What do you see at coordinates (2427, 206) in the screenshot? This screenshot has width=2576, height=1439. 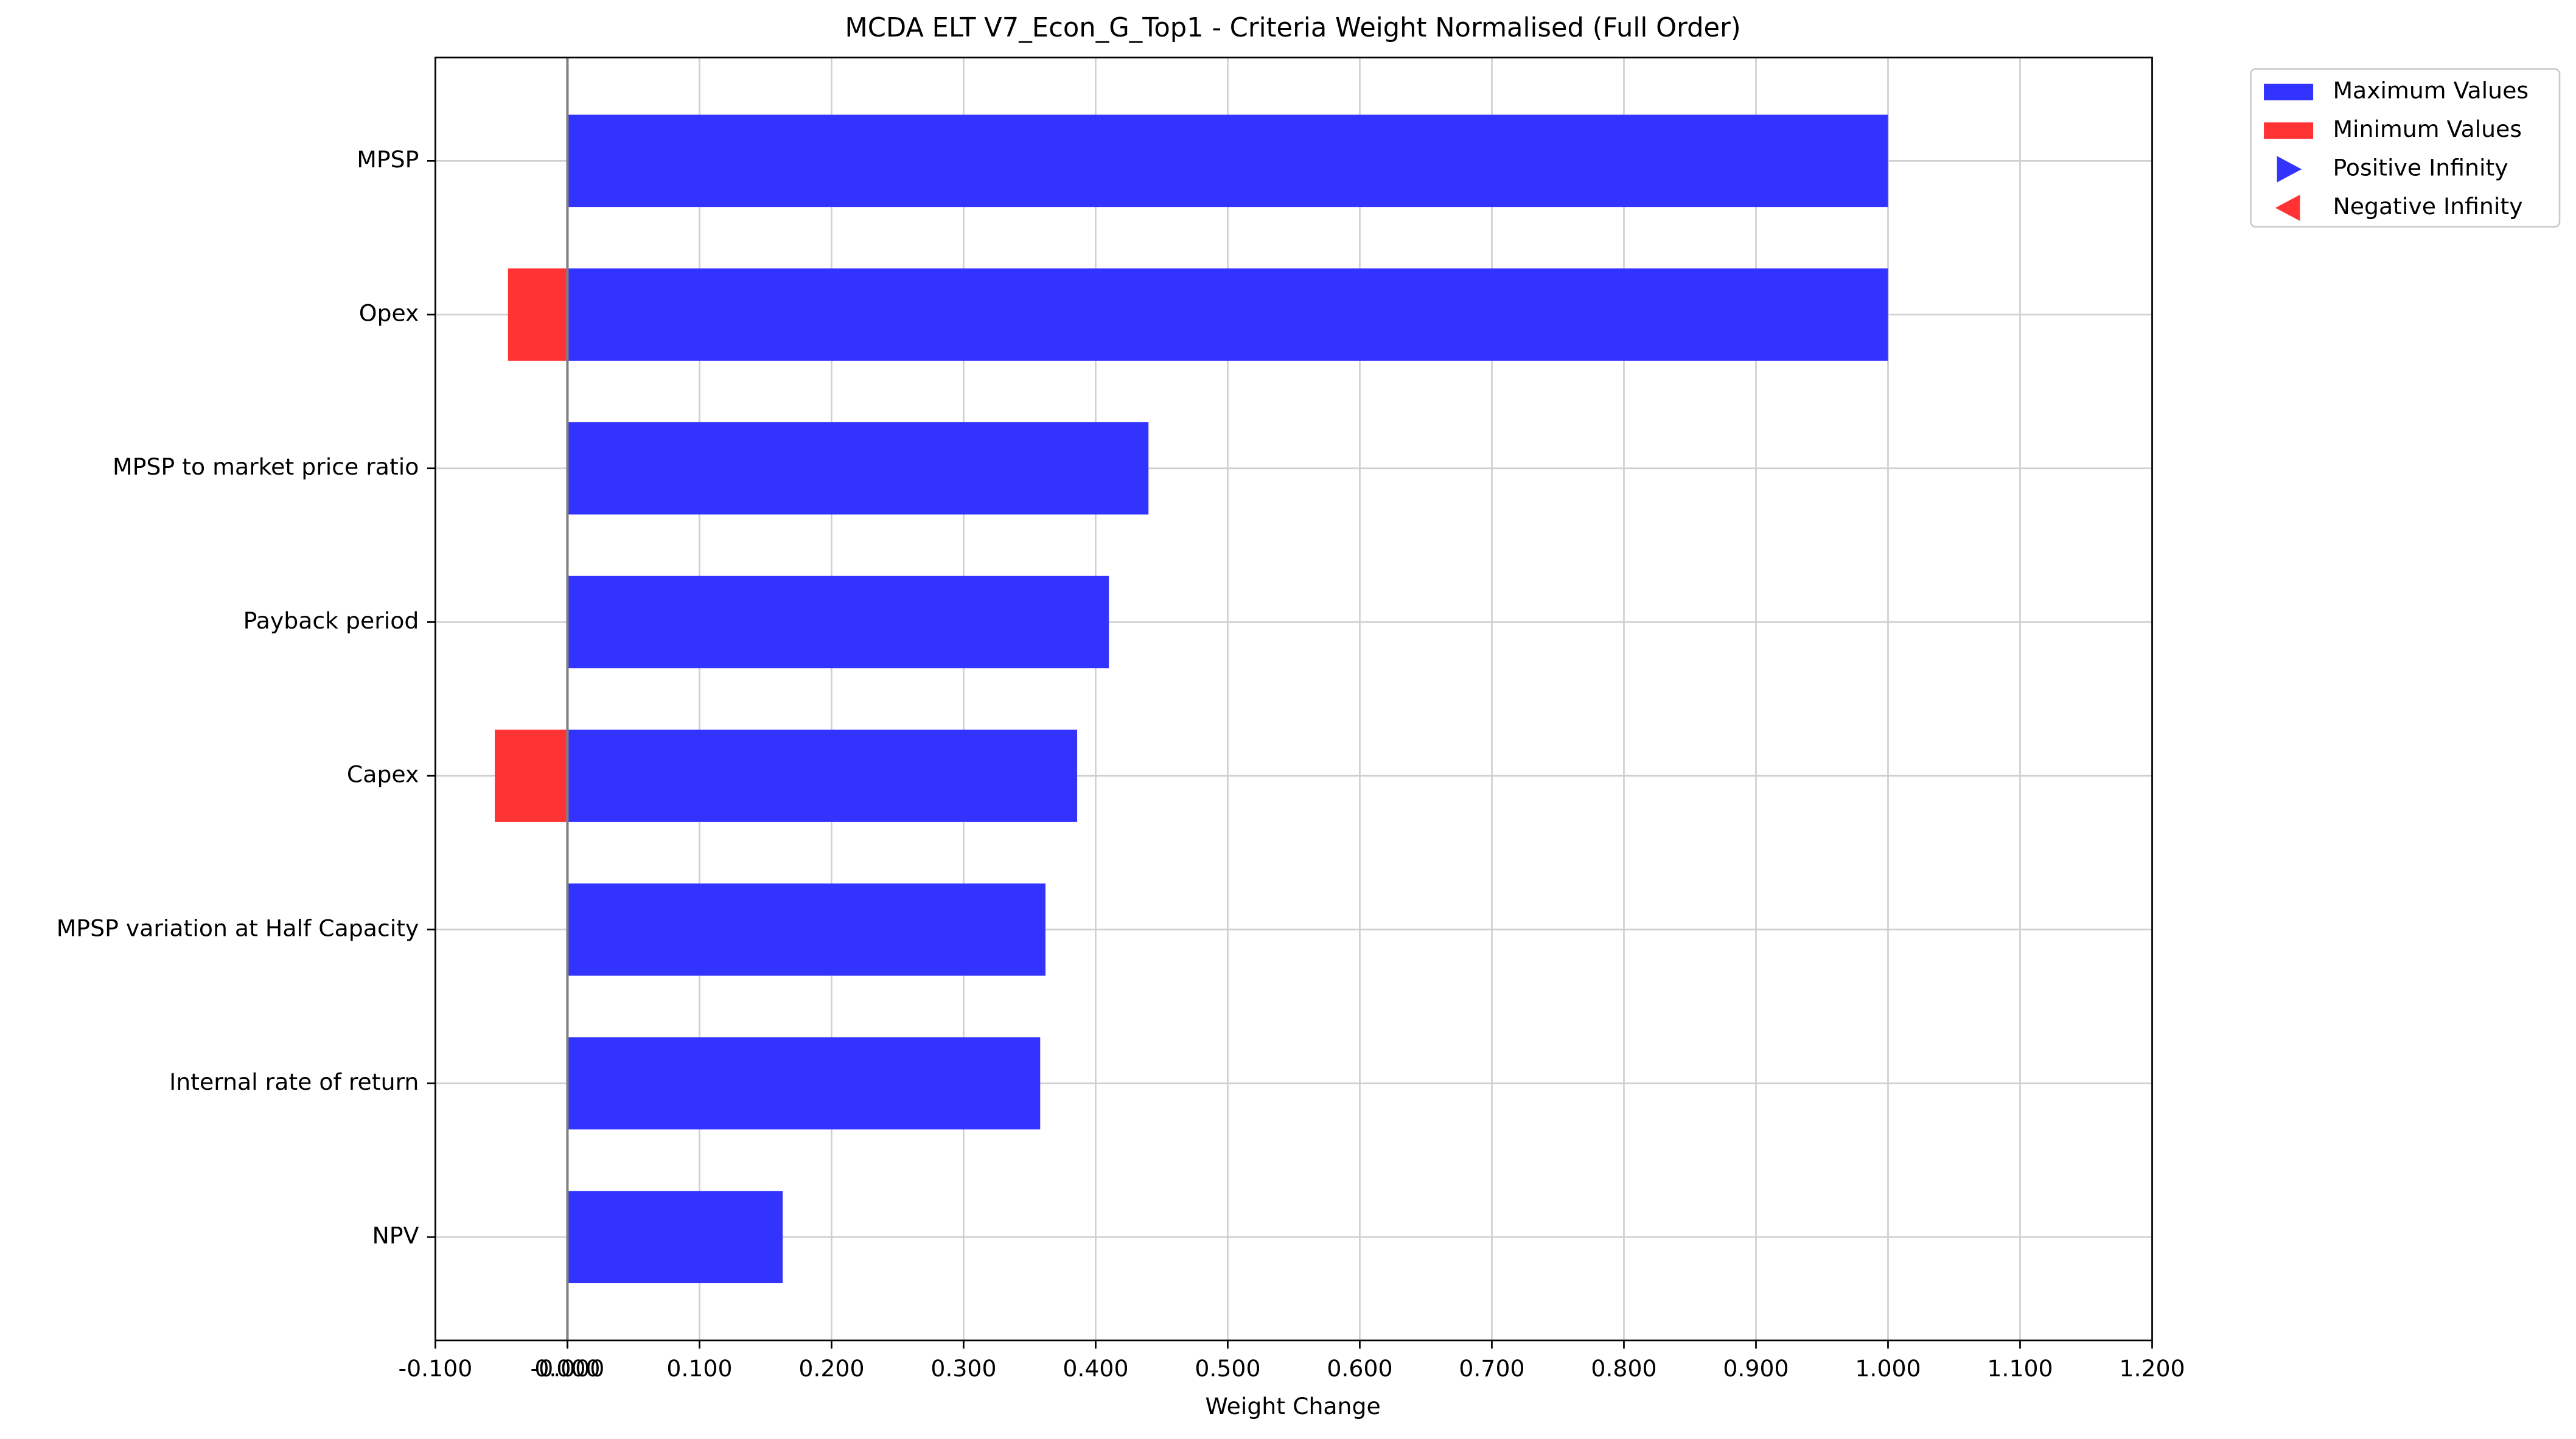 I see `legend-label: Negative Infinity` at bounding box center [2427, 206].